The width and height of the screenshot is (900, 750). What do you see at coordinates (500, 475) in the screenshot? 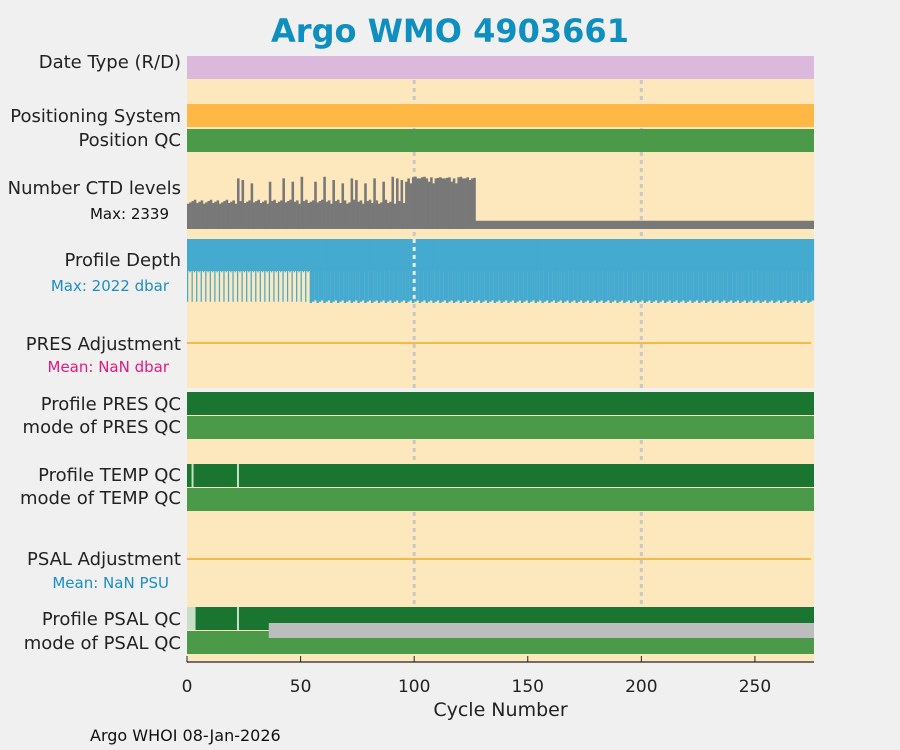
I see `temp-qc-band` at bounding box center [500, 475].